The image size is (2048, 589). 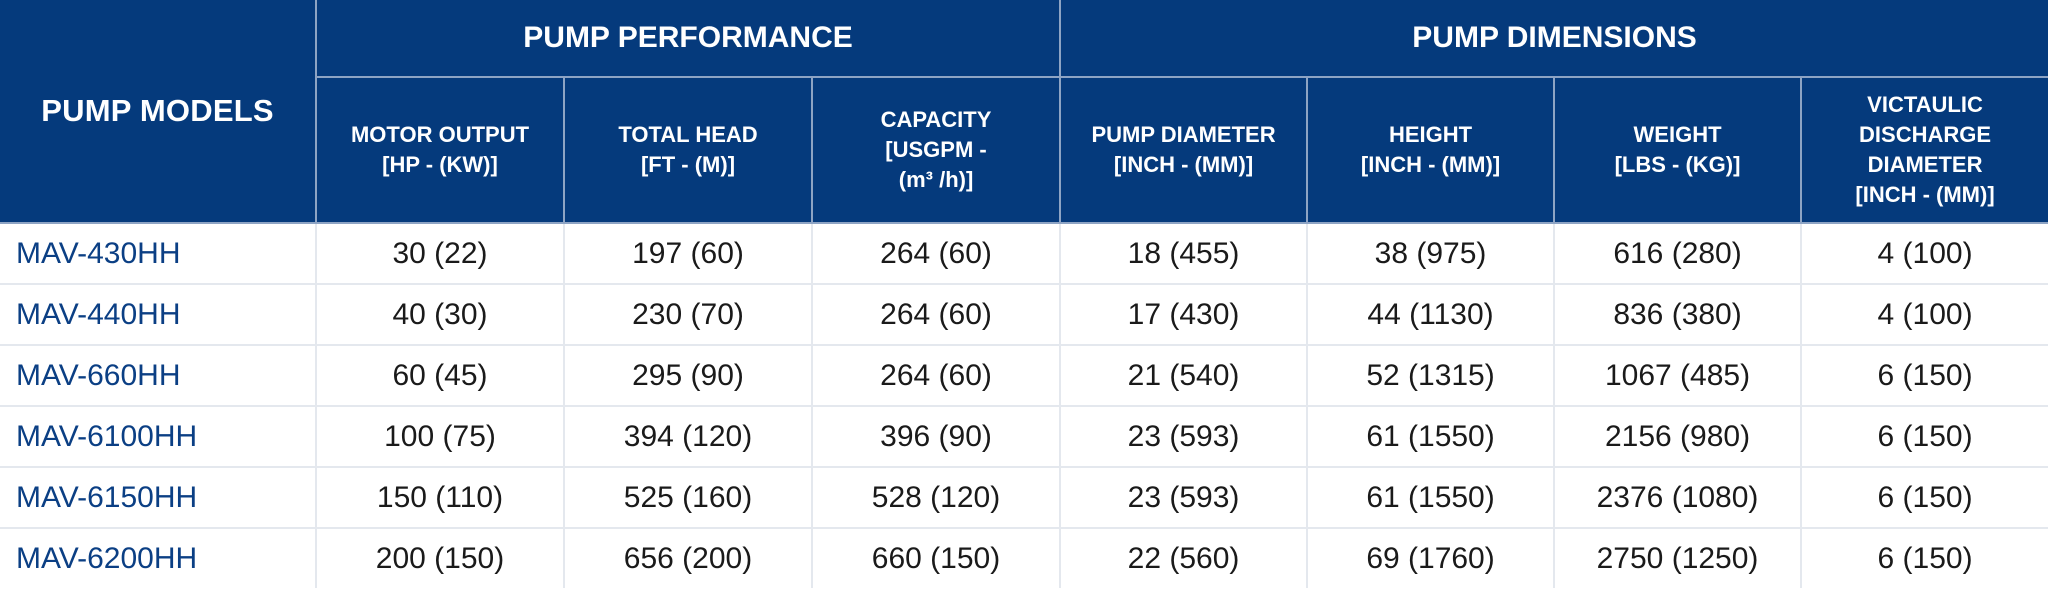 I want to click on pump-models-header: PUMP MODELS, so click(x=158, y=112).